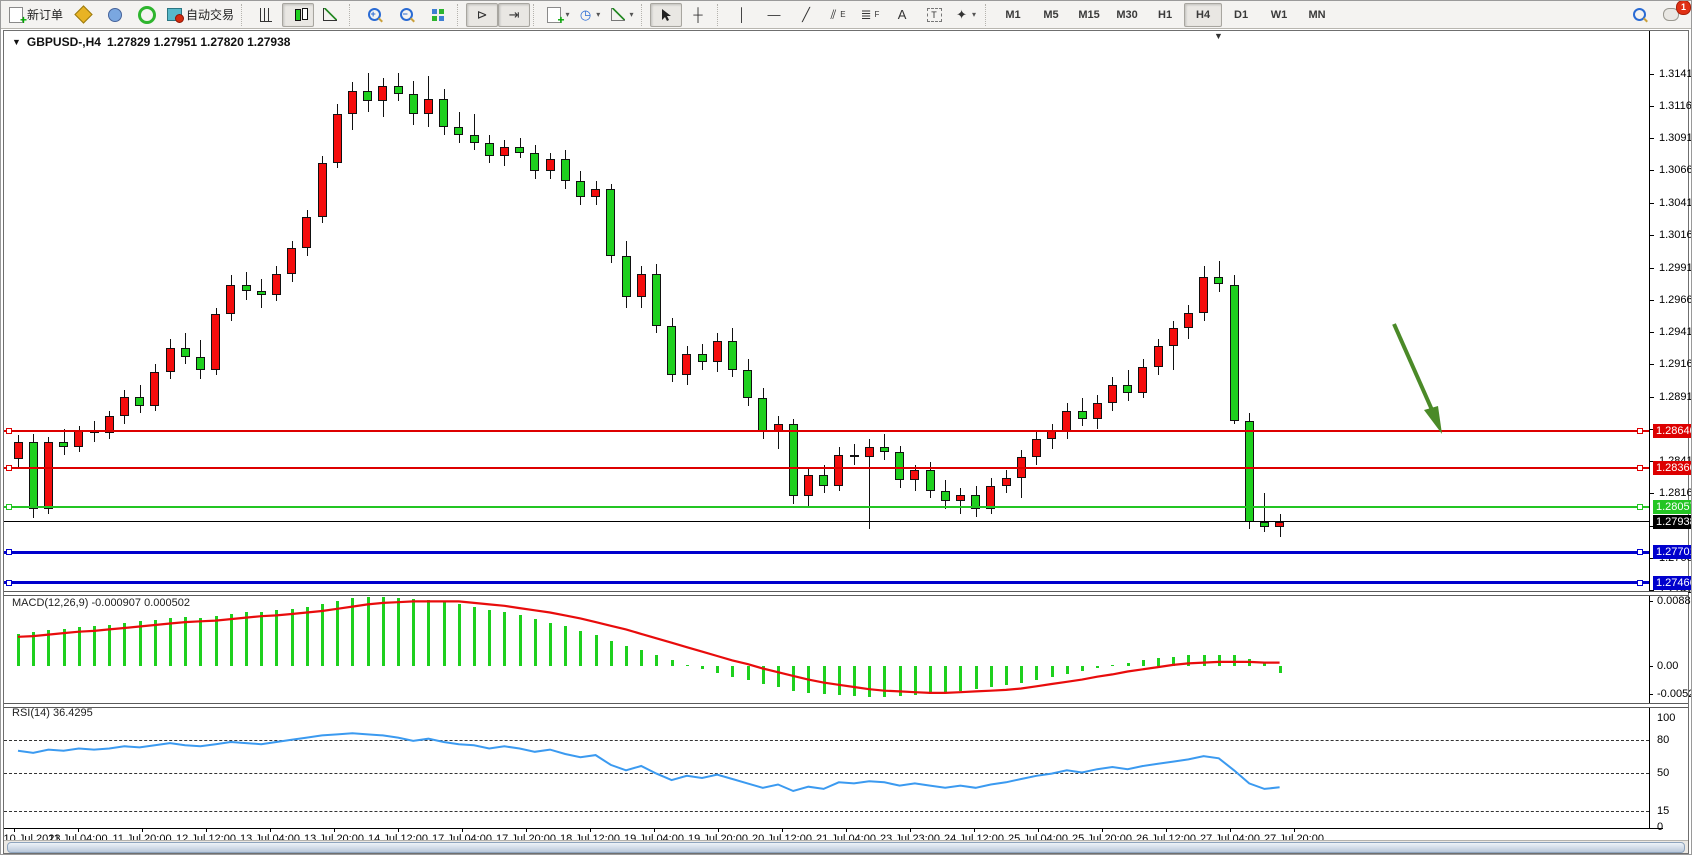  I want to click on timeframe-button-w1: W1, so click(1279, 14).